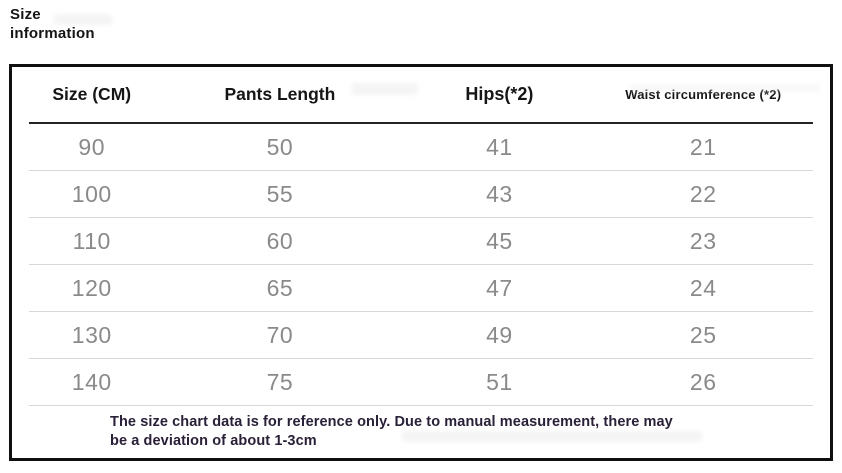 Image resolution: width=842 pixels, height=473 pixels. Describe the element at coordinates (499, 334) in the screenshot. I see `cell-hips: 49` at that location.